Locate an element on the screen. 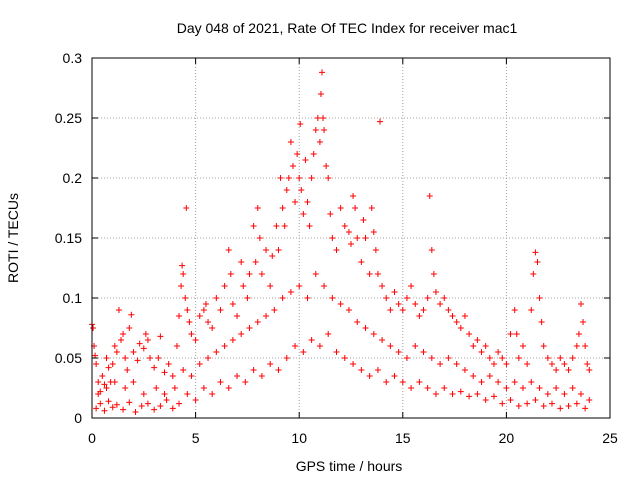  x-tick-label: 0 is located at coordinates (92, 438).